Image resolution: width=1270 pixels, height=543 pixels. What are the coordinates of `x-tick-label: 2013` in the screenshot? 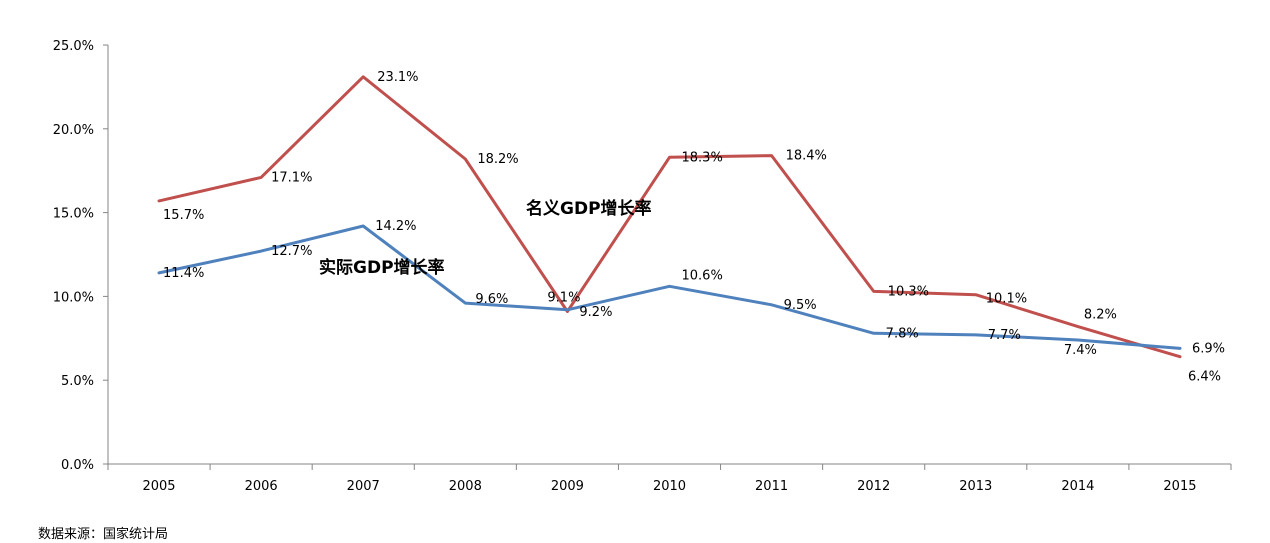 It's located at (975, 486).